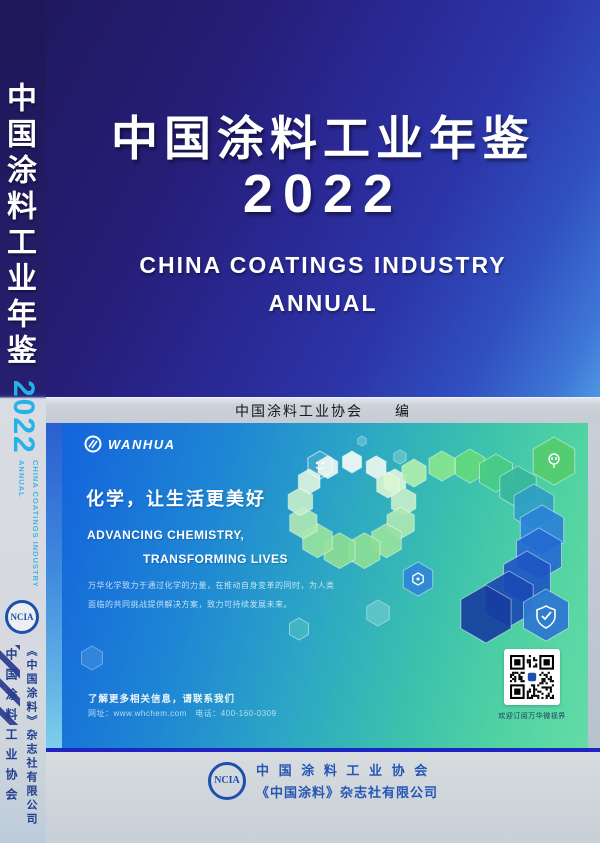 The image size is (600, 843). Describe the element at coordinates (166, 535) in the screenshot. I see `slogan-english-line1: ADVANCING CHEMISTRY,` at that location.